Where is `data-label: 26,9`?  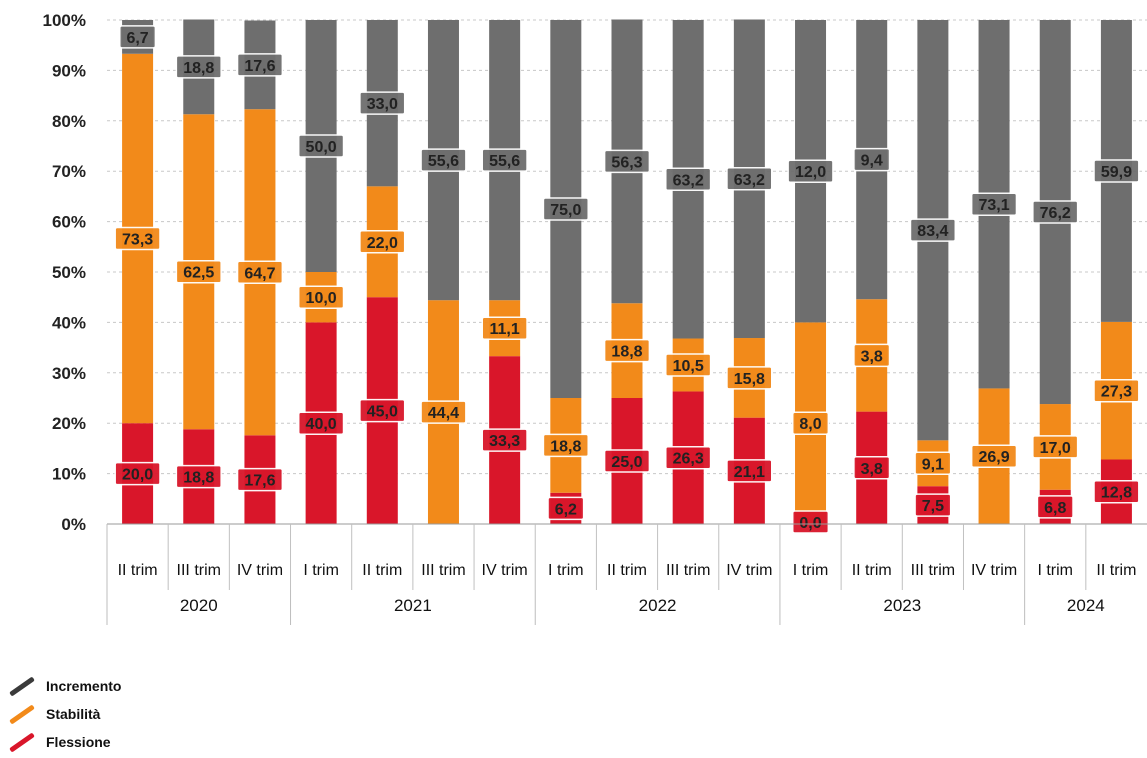 data-label: 26,9 is located at coordinates (993, 457).